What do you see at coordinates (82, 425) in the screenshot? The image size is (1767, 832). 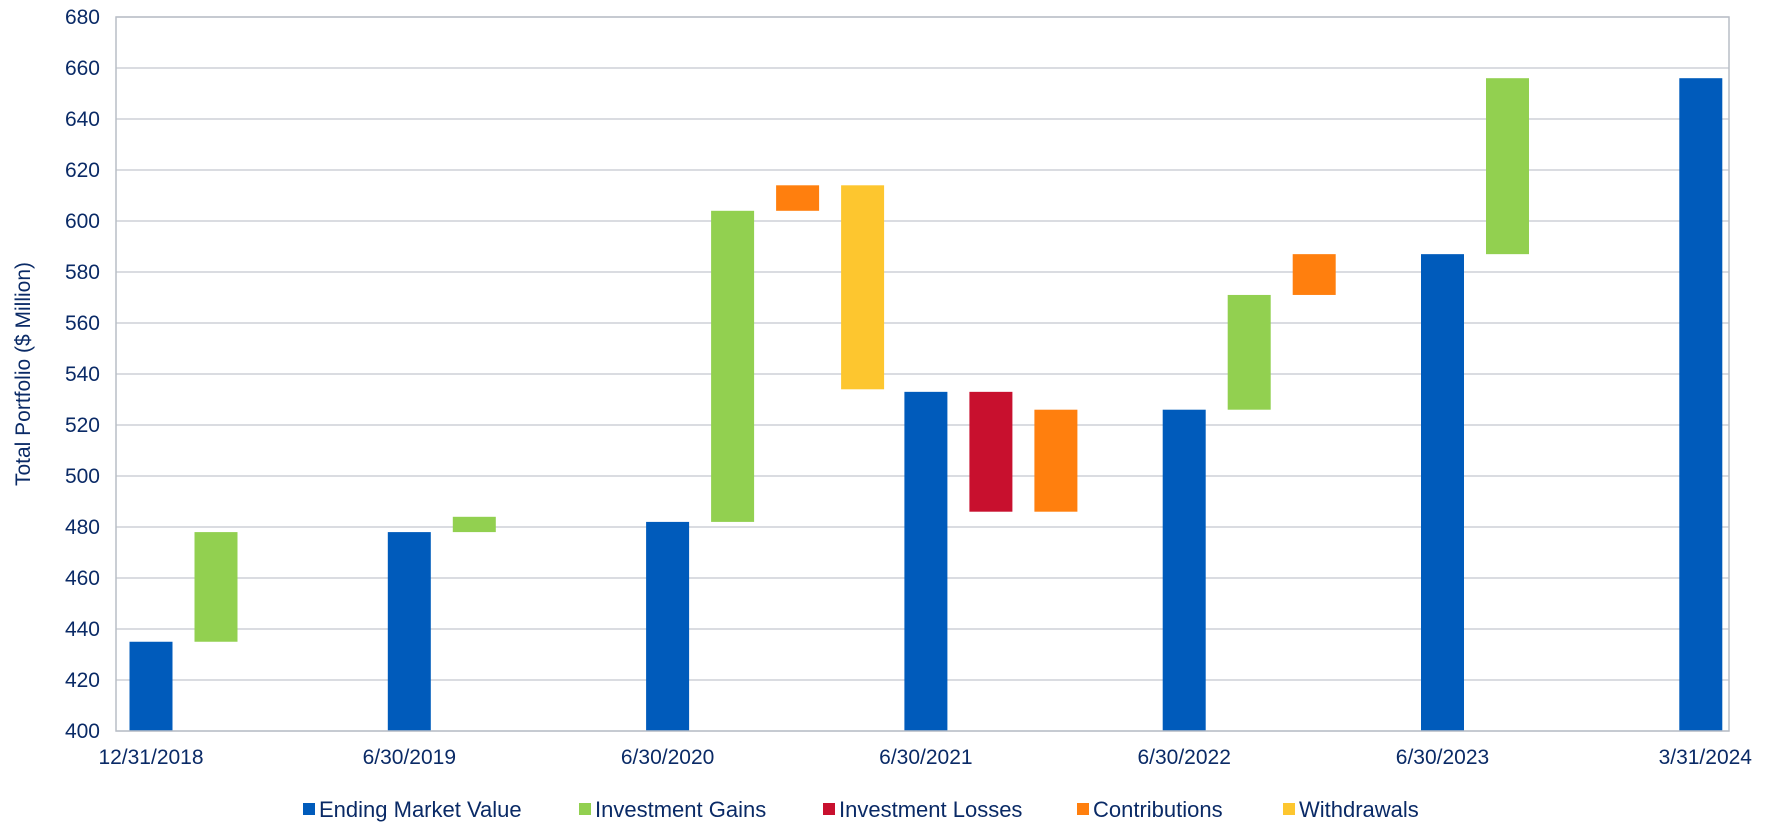 I see `y-tick-label: 520` at bounding box center [82, 425].